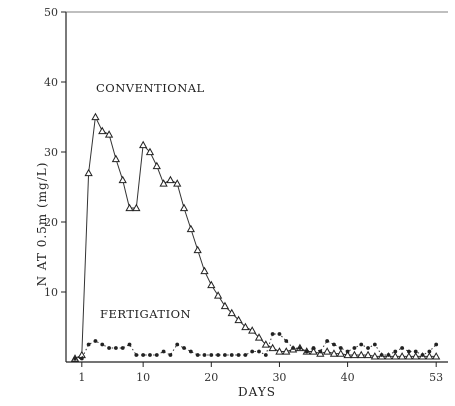  What do you see at coordinates (279, 377) in the screenshot?
I see `x-tick-label: 30` at bounding box center [279, 377].